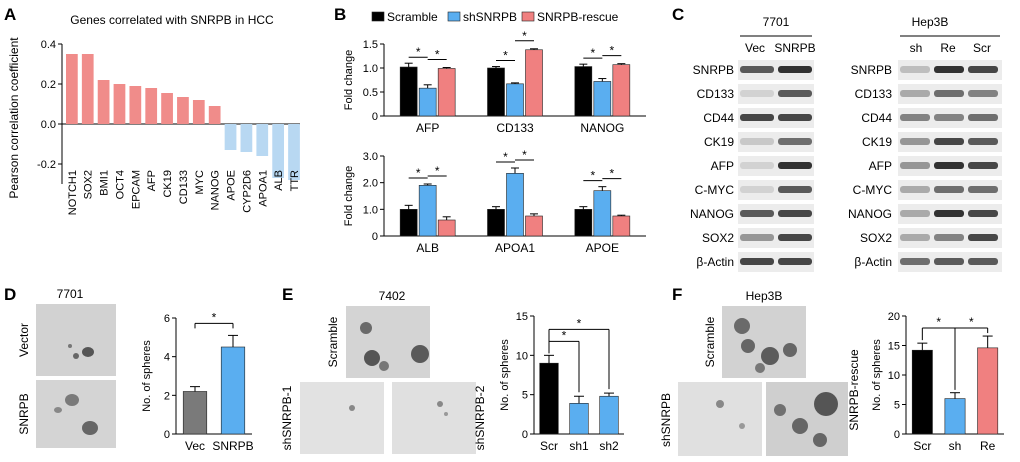 This screenshot has height=462, width=1020. Describe the element at coordinates (930, 22) in the screenshot. I see `blot-title-hep3b: Hep3B` at that location.